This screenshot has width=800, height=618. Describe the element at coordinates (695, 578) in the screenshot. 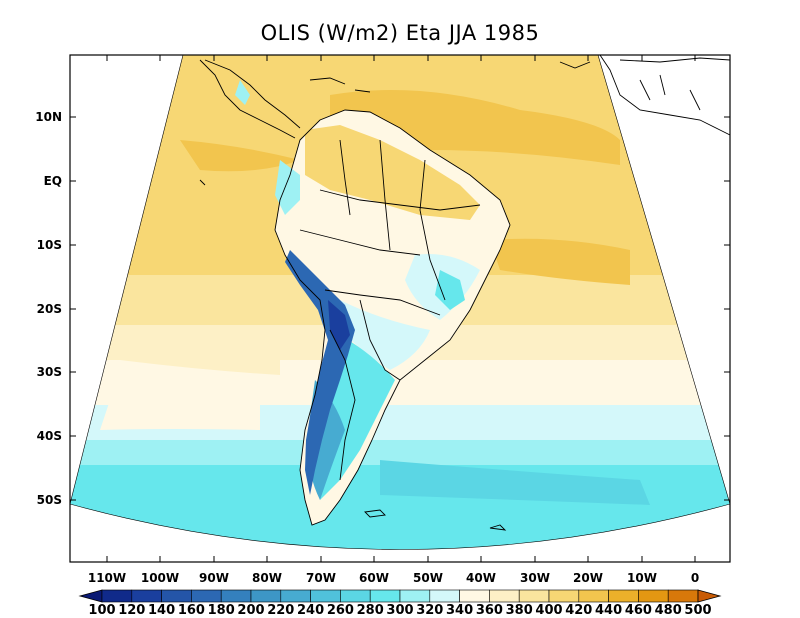

I see `lon-label-0: 0` at that location.